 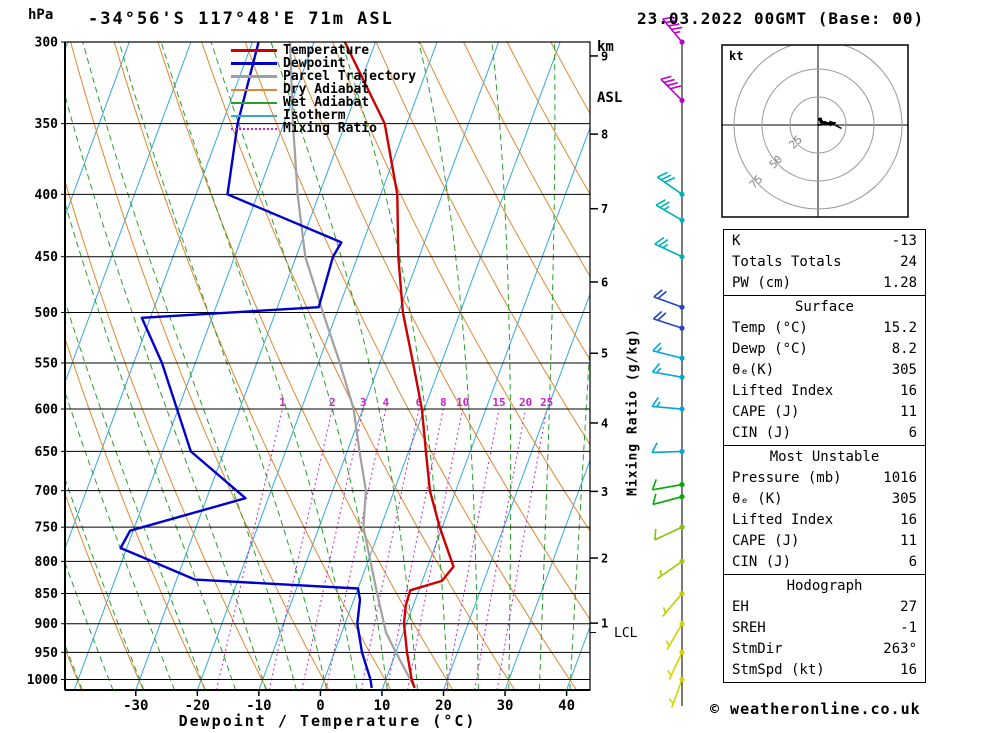 What do you see at coordinates (42, 680) in the screenshot?
I see `svg-text: 1000` at bounding box center [42, 680].